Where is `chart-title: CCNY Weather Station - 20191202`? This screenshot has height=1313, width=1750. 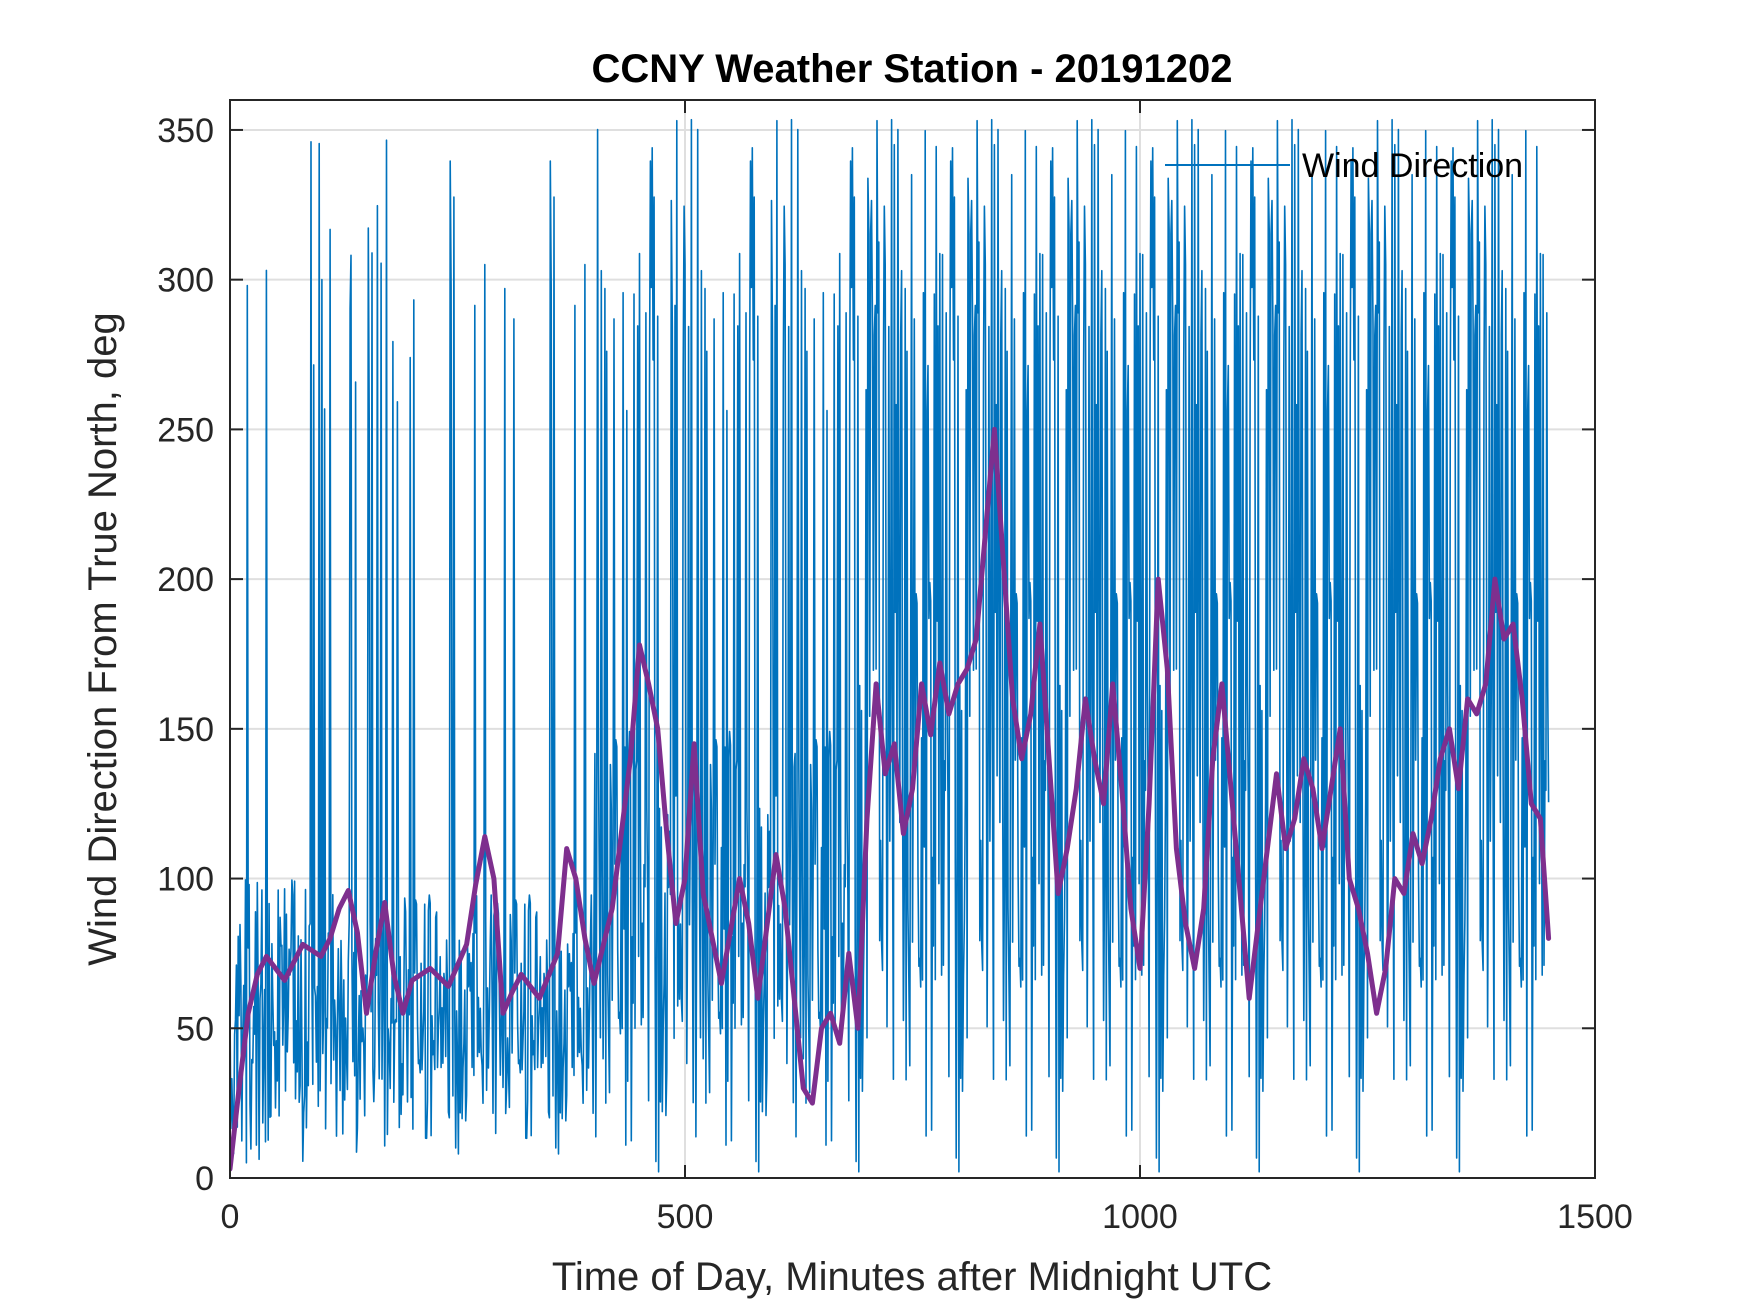 chart-title: CCNY Weather Station - 20191202 is located at coordinates (912, 69).